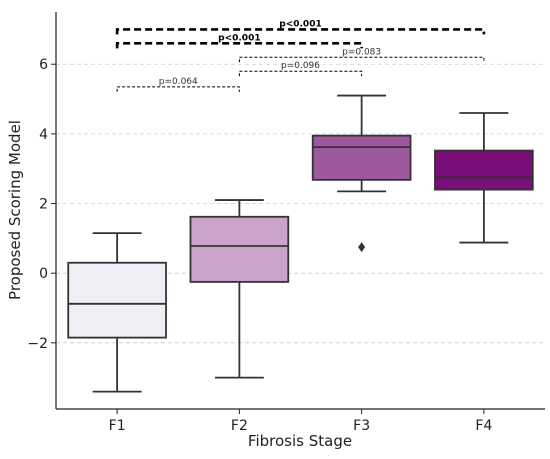 This screenshot has width=550, height=459. I want to click on x-tick-label: F2, so click(239, 426).